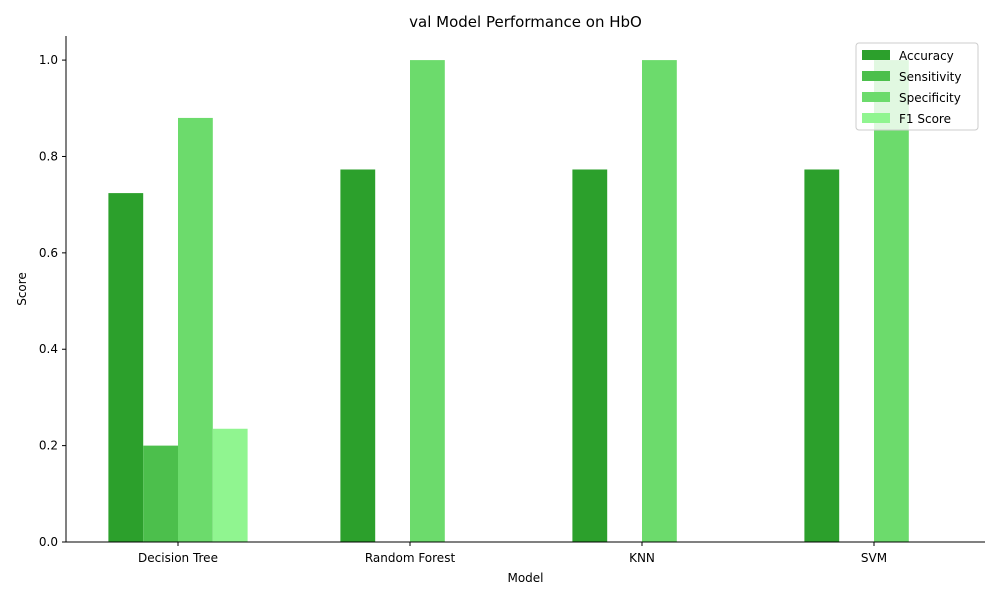 Image resolution: width=1000 pixels, height=600 pixels. I want to click on legend-frame, so click(917, 86).